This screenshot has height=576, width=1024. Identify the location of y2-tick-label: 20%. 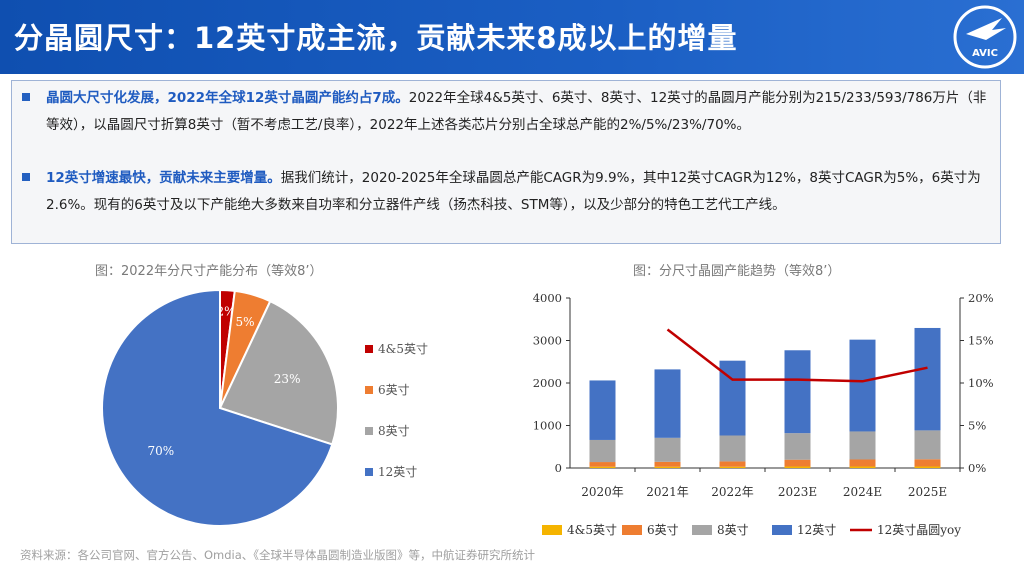
(981, 298).